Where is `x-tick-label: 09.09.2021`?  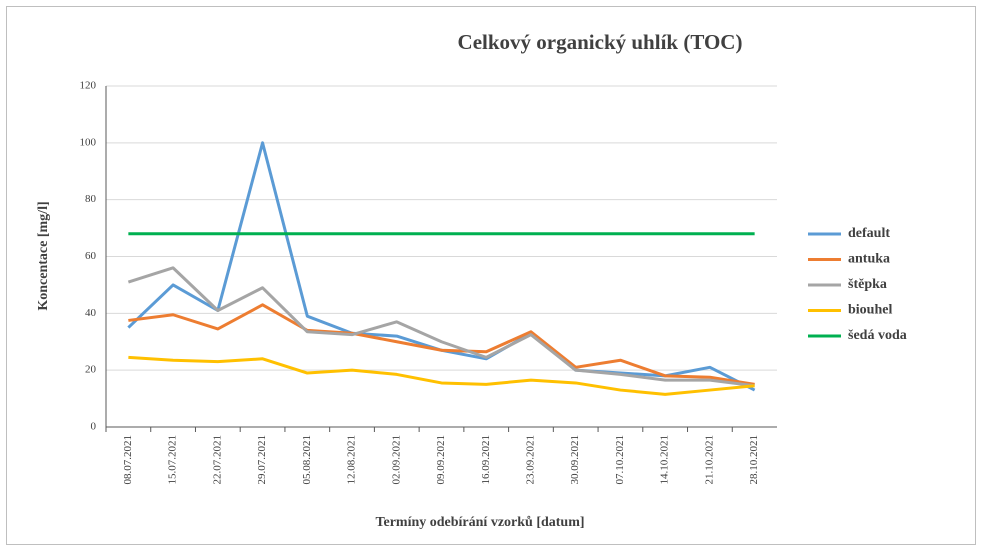 x-tick-label: 09.09.2021 is located at coordinates (441, 460).